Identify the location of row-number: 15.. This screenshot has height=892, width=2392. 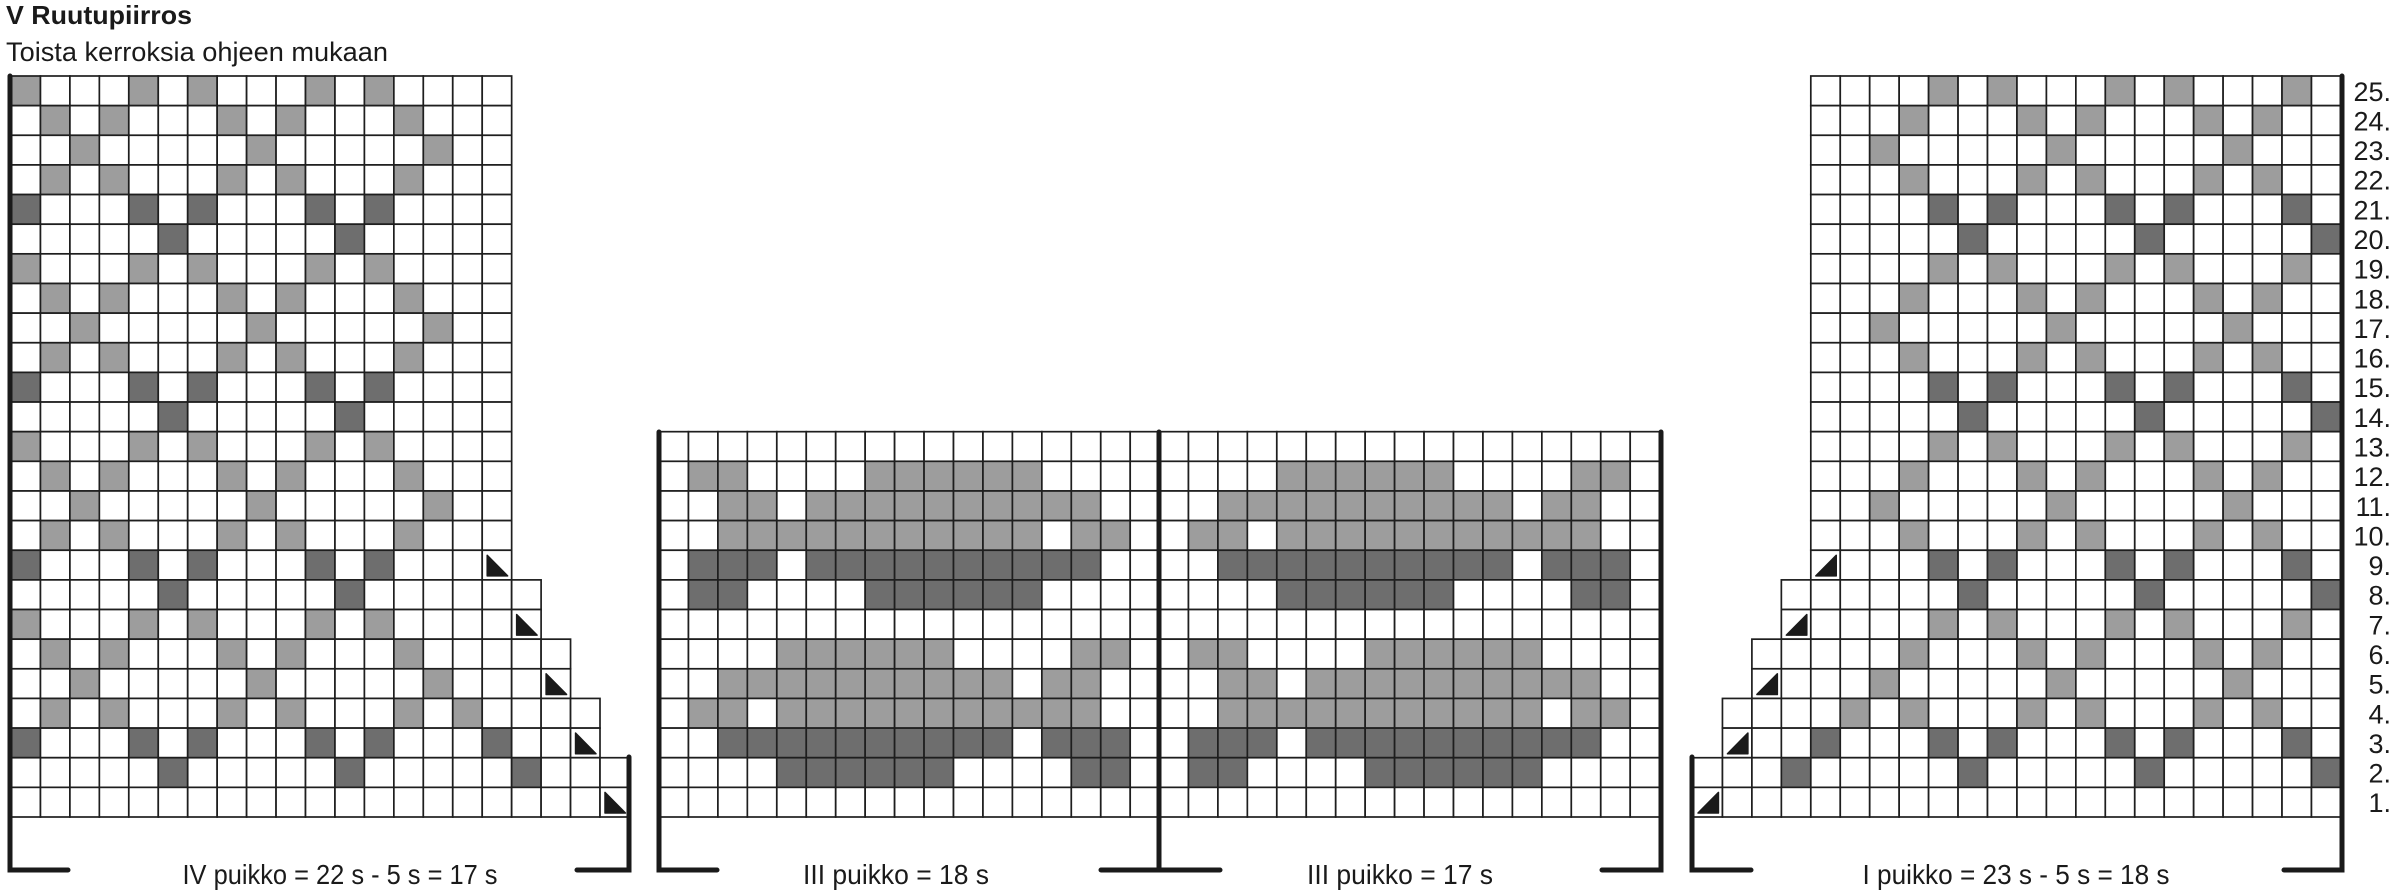
(2372, 388).